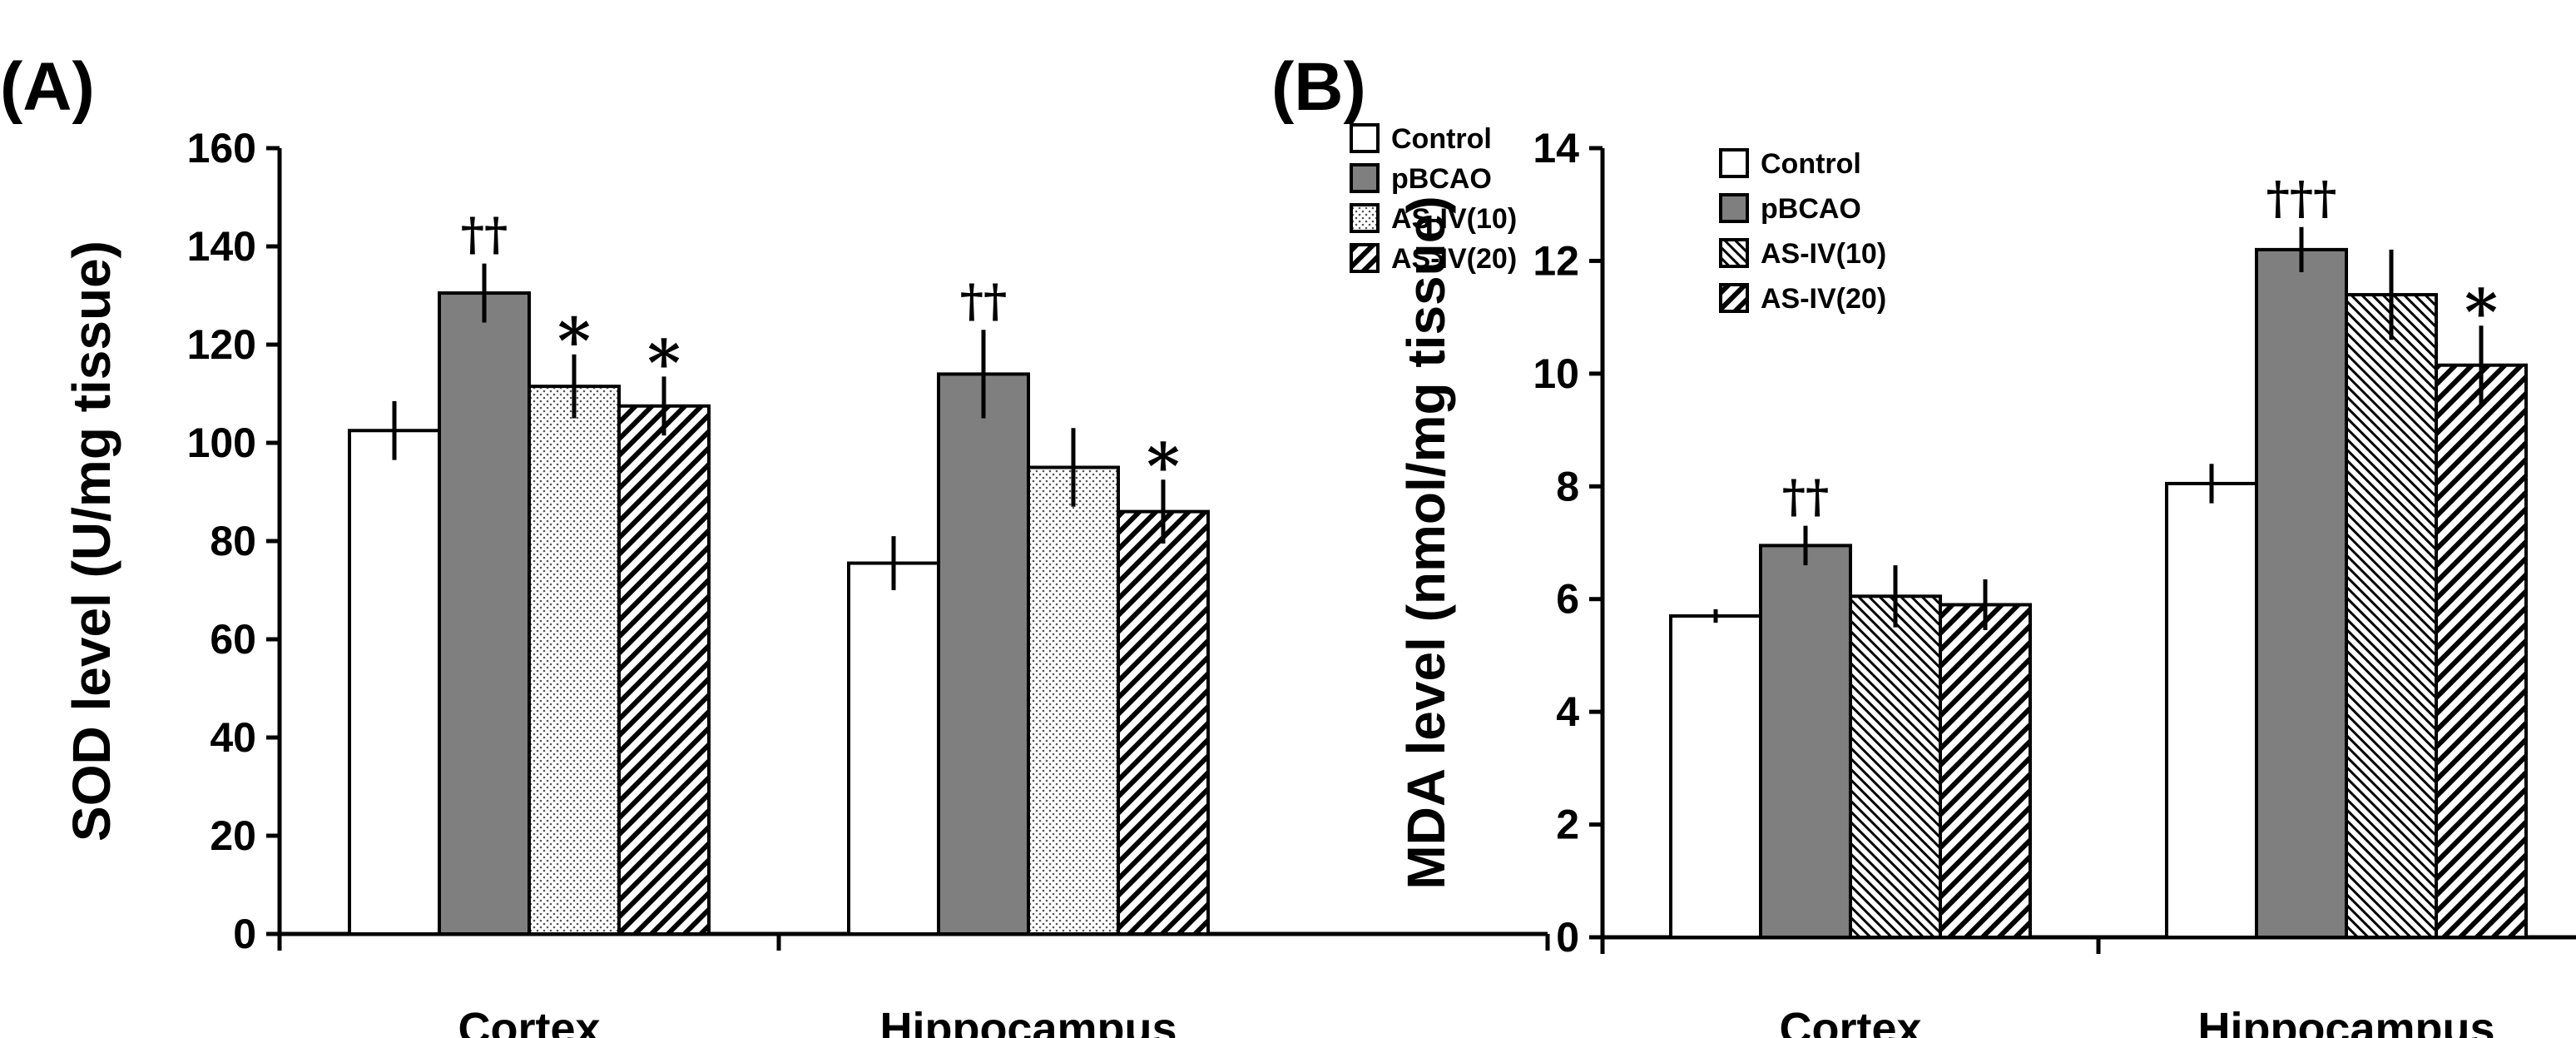 Image resolution: width=2576 pixels, height=1038 pixels. What do you see at coordinates (1567, 599) in the screenshot?
I see `y-tick-label-b: 6` at bounding box center [1567, 599].